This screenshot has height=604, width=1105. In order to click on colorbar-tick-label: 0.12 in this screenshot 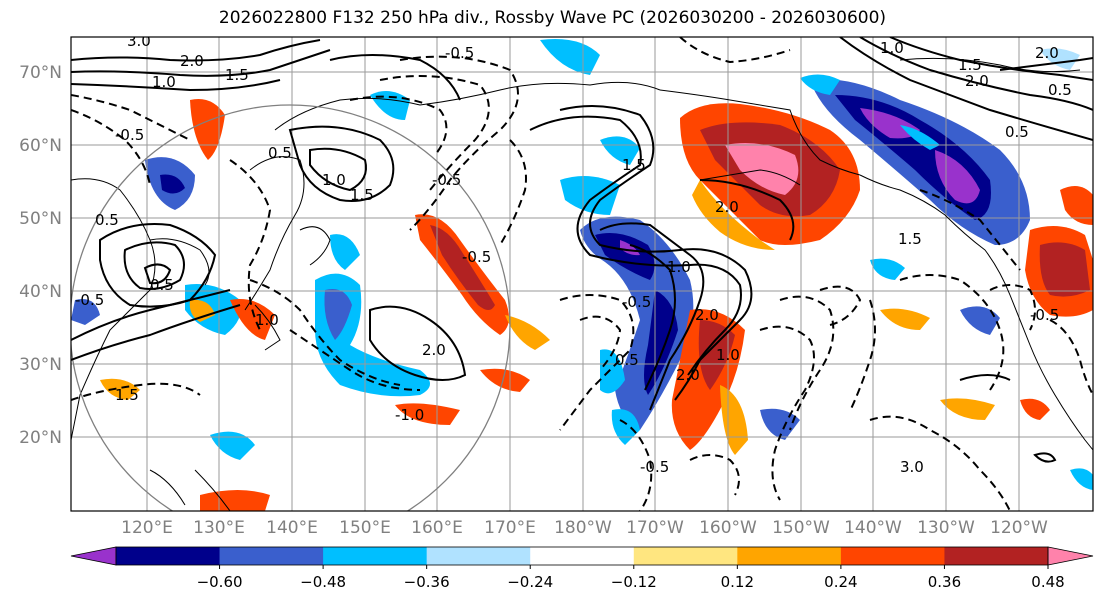, I will do `click(737, 582)`.